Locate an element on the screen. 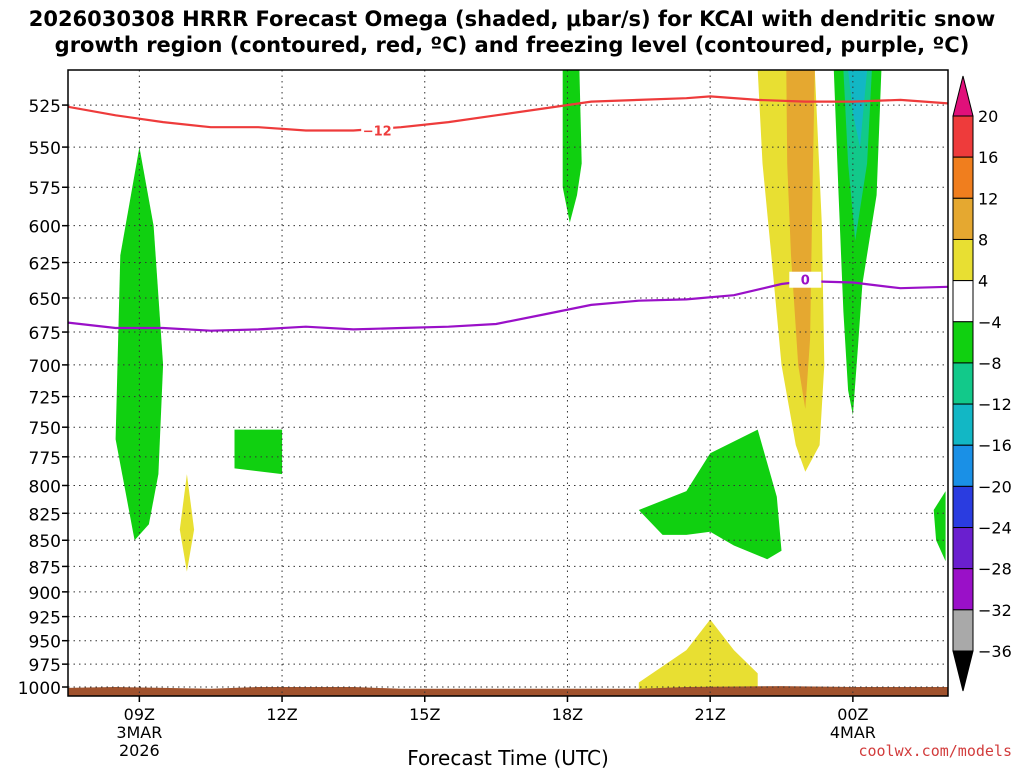 The width and height of the screenshot is (1024, 768). y-tick-label-550: 550 is located at coordinates (45, 149).